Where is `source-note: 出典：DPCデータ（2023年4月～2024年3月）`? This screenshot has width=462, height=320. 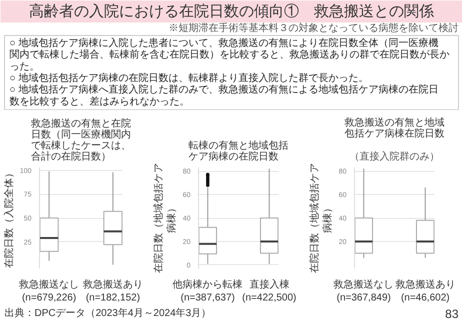 source-note: 出典：DPCデータ（2023年4月～2024年3月） is located at coordinates (108, 313).